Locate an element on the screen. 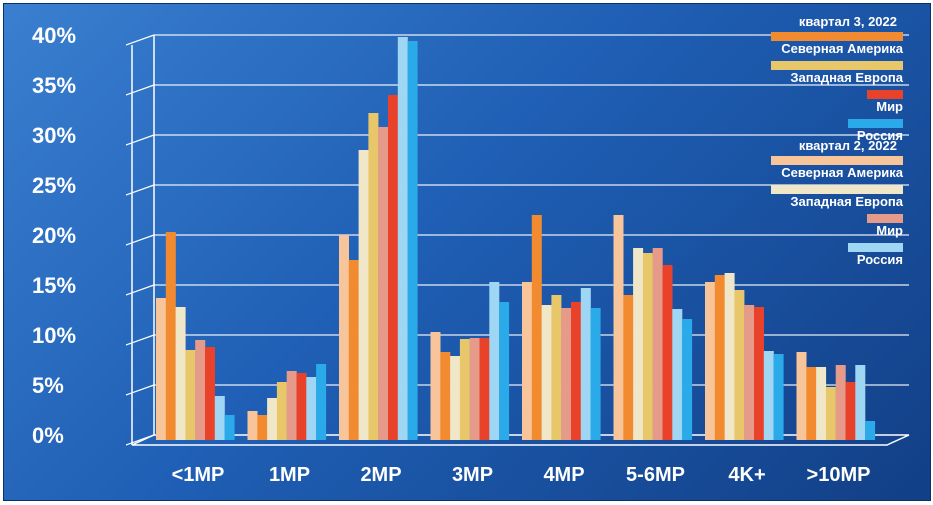 This screenshot has height=505, width=933. x-tick-label: 4MP is located at coordinates (563, 475).